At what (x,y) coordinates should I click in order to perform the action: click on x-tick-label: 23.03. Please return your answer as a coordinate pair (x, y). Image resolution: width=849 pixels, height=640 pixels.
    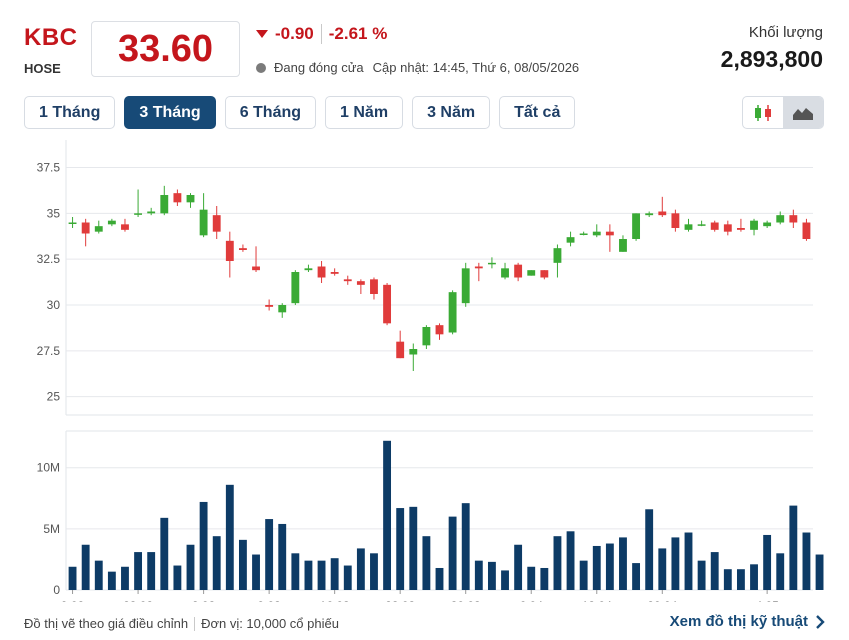
    Looking at the image, I should click on (400, 600).